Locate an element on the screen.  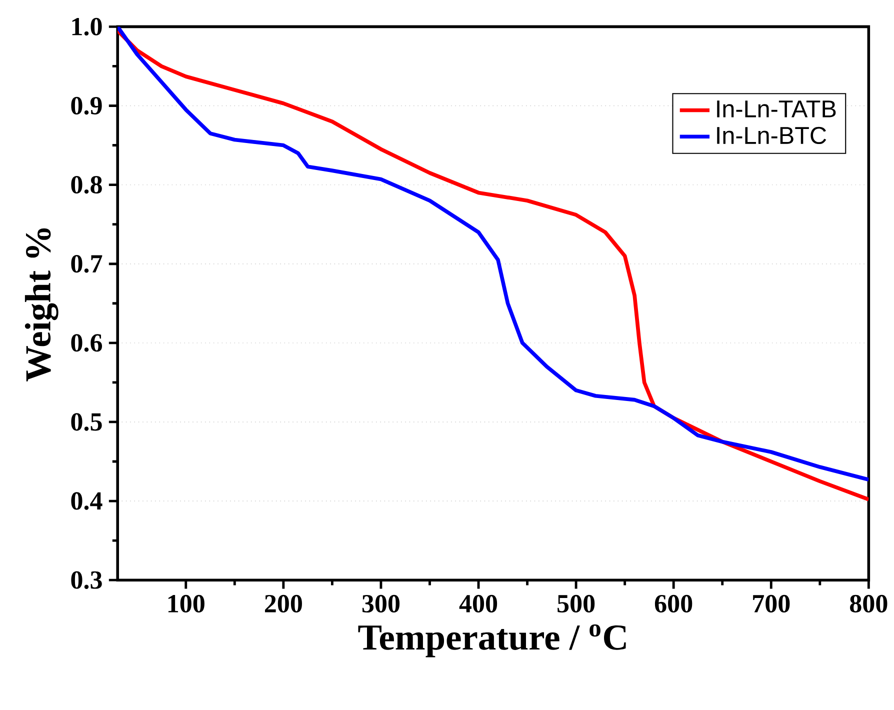
y-tick-label: 0.4 is located at coordinates (86, 501).